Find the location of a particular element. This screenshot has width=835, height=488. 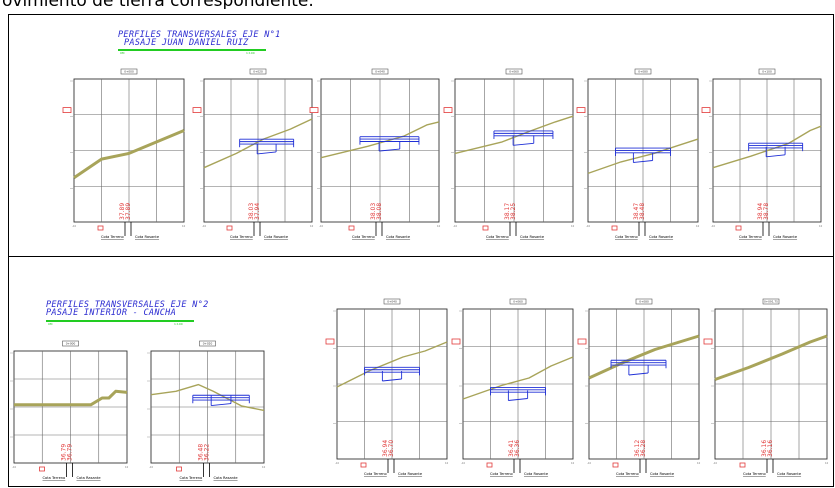

cota-terreno-value: 36.41 is located at coordinates (511, 448).